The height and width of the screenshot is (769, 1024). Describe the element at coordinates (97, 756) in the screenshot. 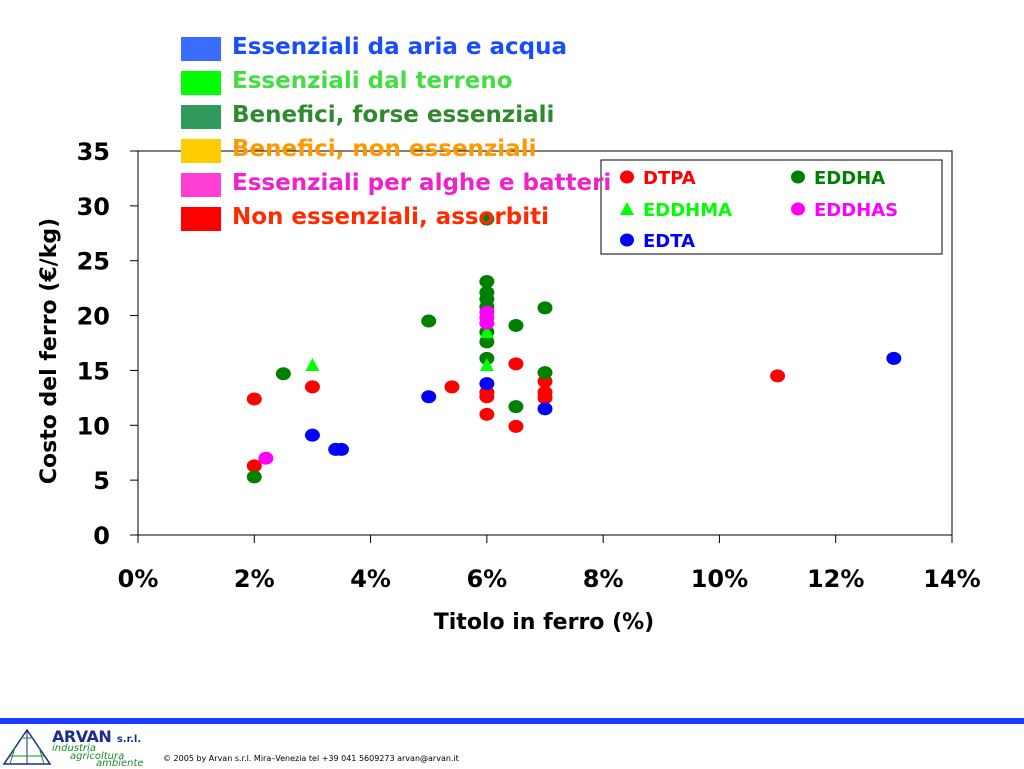

I see `tagline-agricoltura: agricoltura` at that location.